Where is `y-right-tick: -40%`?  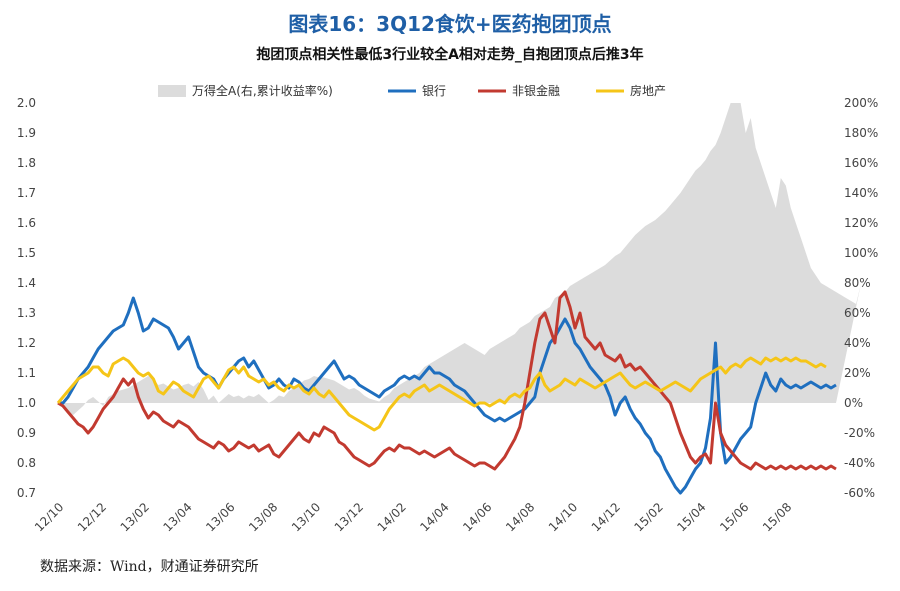
y-right-tick: -40% is located at coordinates (859, 463).